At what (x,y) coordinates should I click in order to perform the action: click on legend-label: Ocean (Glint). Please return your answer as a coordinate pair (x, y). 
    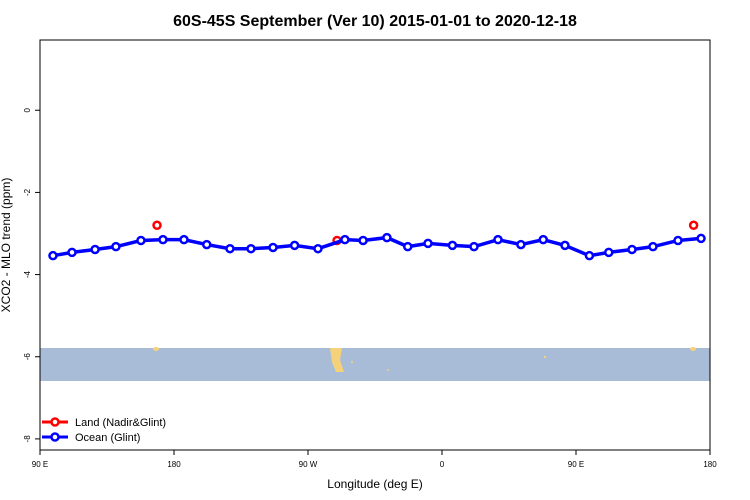
    Looking at the image, I should click on (107, 438).